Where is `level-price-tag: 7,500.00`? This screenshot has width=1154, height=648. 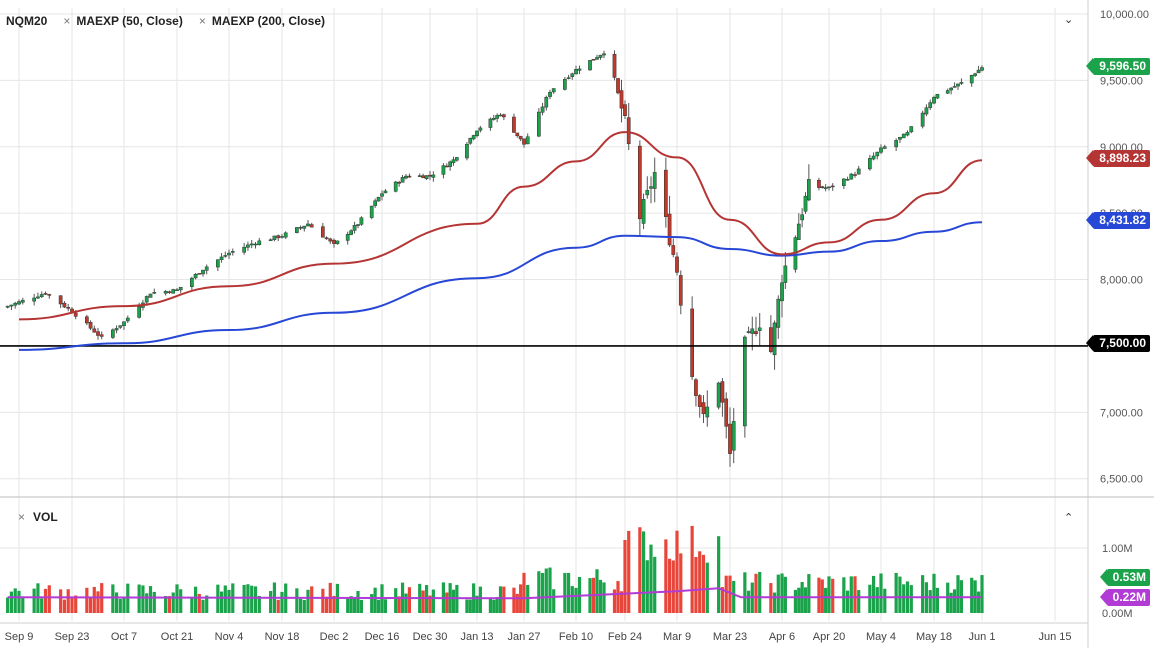 level-price-tag: 7,500.00 is located at coordinates (1118, 343).